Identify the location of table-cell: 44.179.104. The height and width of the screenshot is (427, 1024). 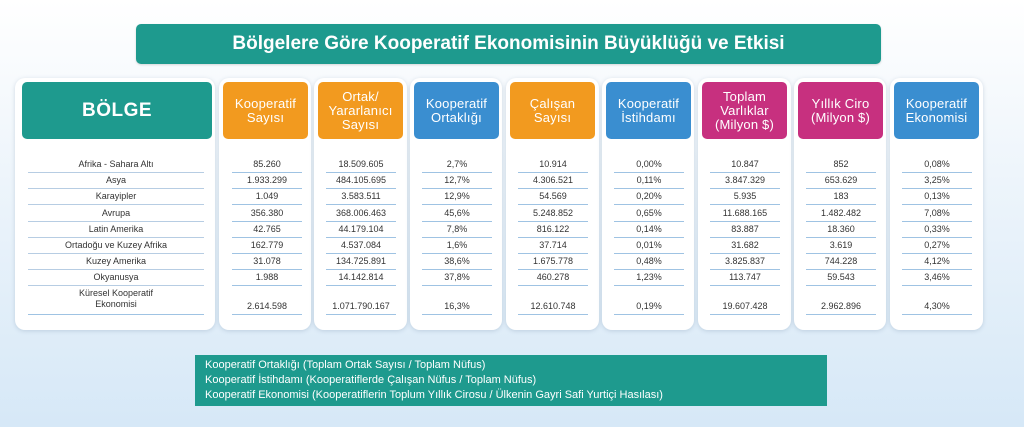
(361, 230).